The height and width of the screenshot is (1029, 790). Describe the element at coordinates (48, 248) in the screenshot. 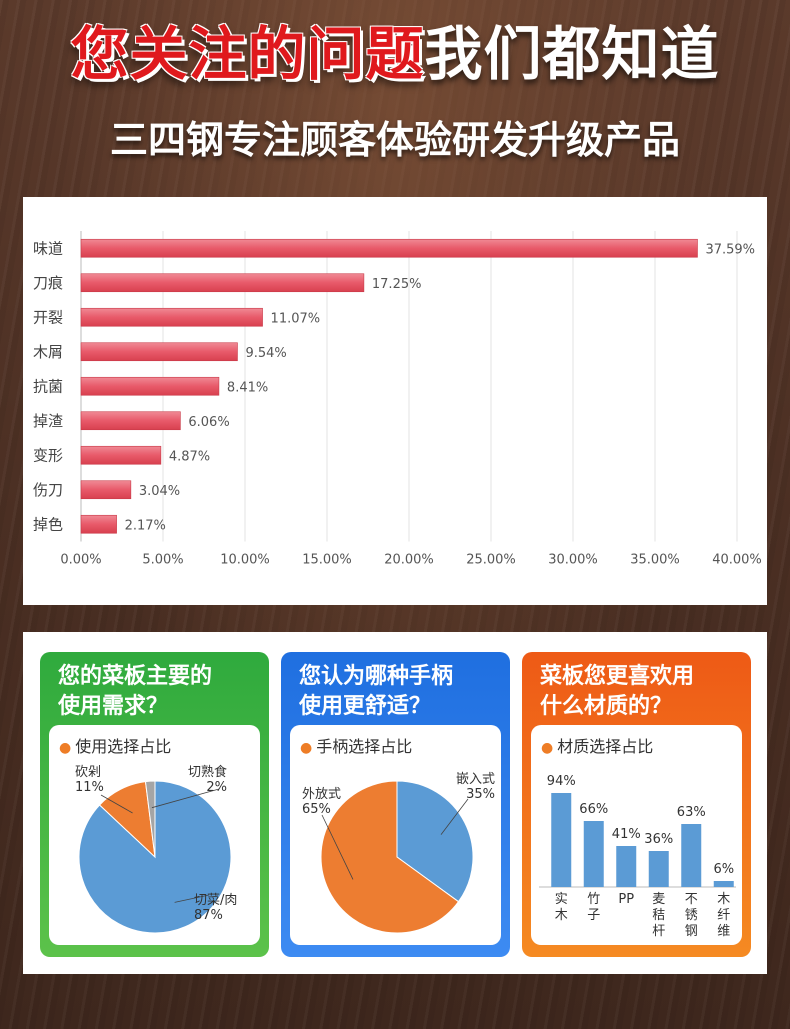

I see `category-label: 味道` at that location.